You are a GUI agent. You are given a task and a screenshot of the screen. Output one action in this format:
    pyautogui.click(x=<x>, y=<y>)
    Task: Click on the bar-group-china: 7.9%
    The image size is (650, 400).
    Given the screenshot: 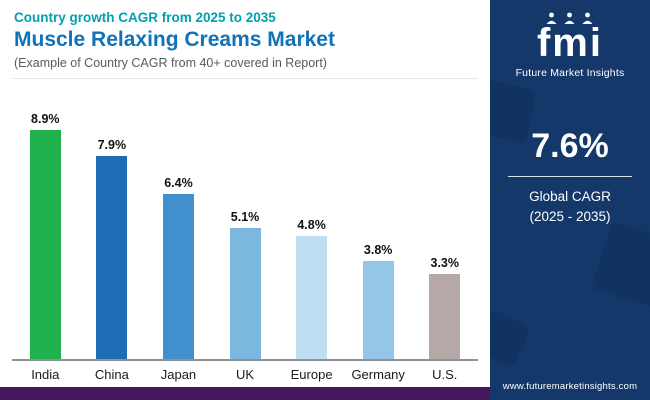 What is the action you would take?
    pyautogui.click(x=112, y=248)
    